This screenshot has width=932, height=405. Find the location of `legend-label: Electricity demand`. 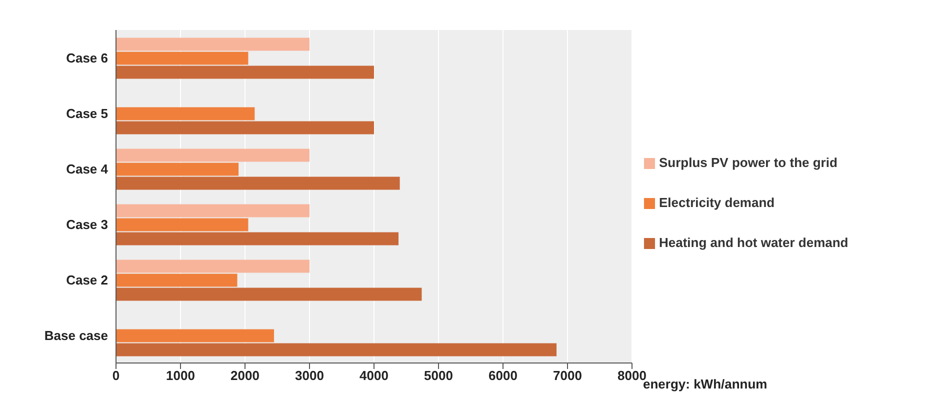

legend-label: Electricity demand is located at coordinates (717, 202).